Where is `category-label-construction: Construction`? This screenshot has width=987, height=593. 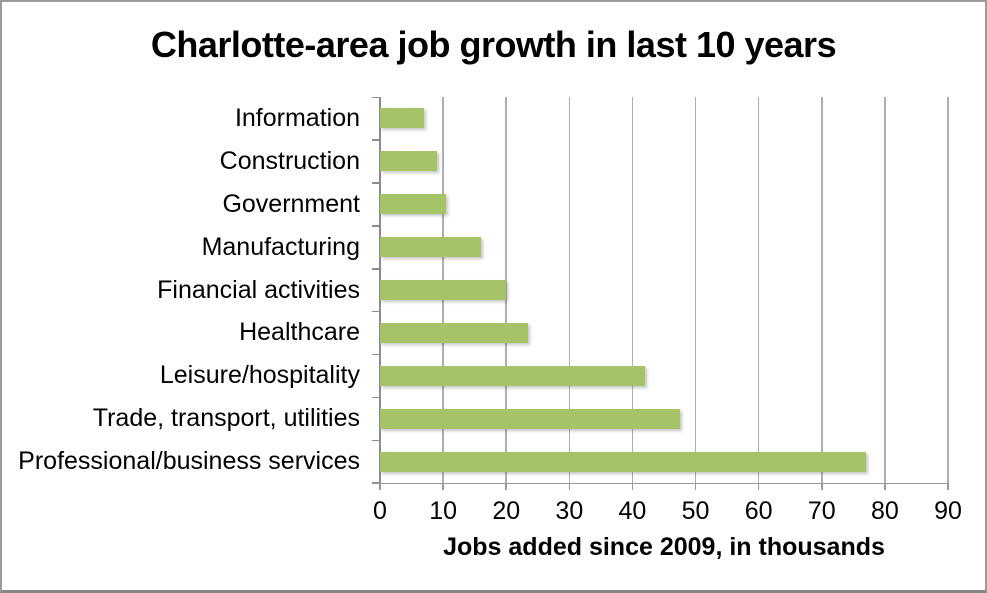
category-label-construction: Construction is located at coordinates (289, 160).